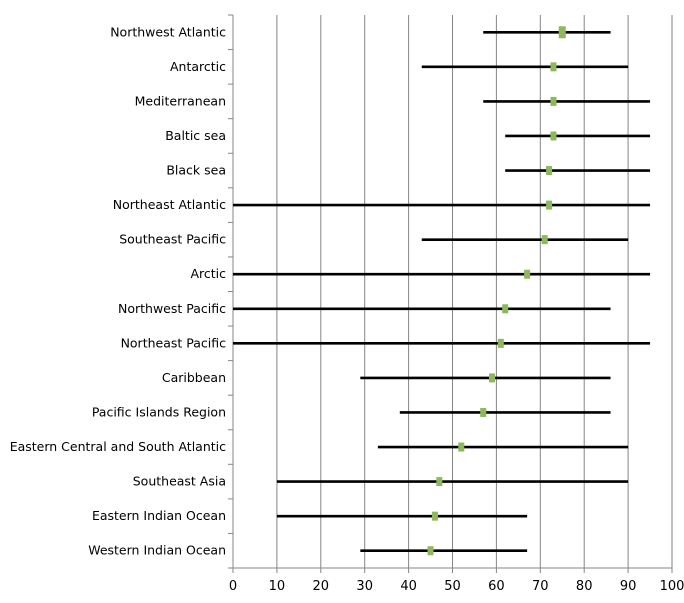  Describe the element at coordinates (540, 586) in the screenshot. I see `x-tick-label: 70` at that location.